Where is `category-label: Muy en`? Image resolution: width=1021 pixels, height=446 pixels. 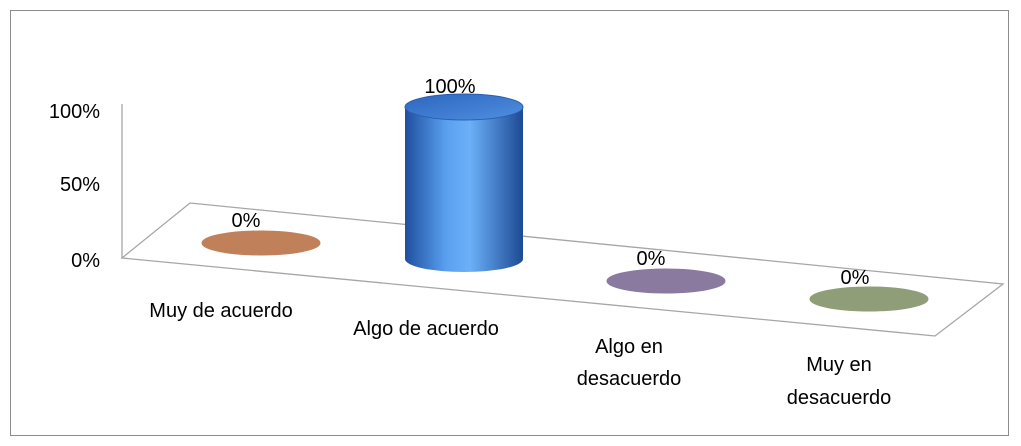 category-label: Muy en is located at coordinates (839, 365).